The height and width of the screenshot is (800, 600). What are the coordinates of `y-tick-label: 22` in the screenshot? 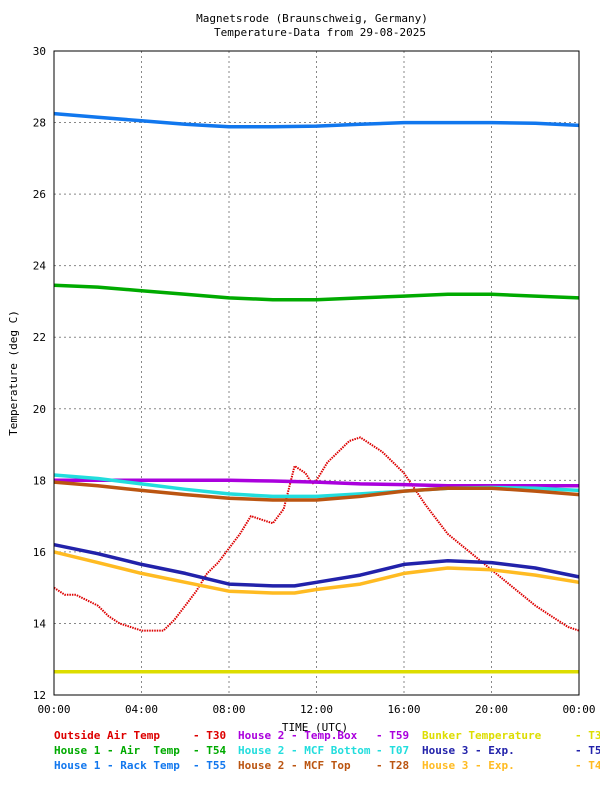 It's located at (39, 337).